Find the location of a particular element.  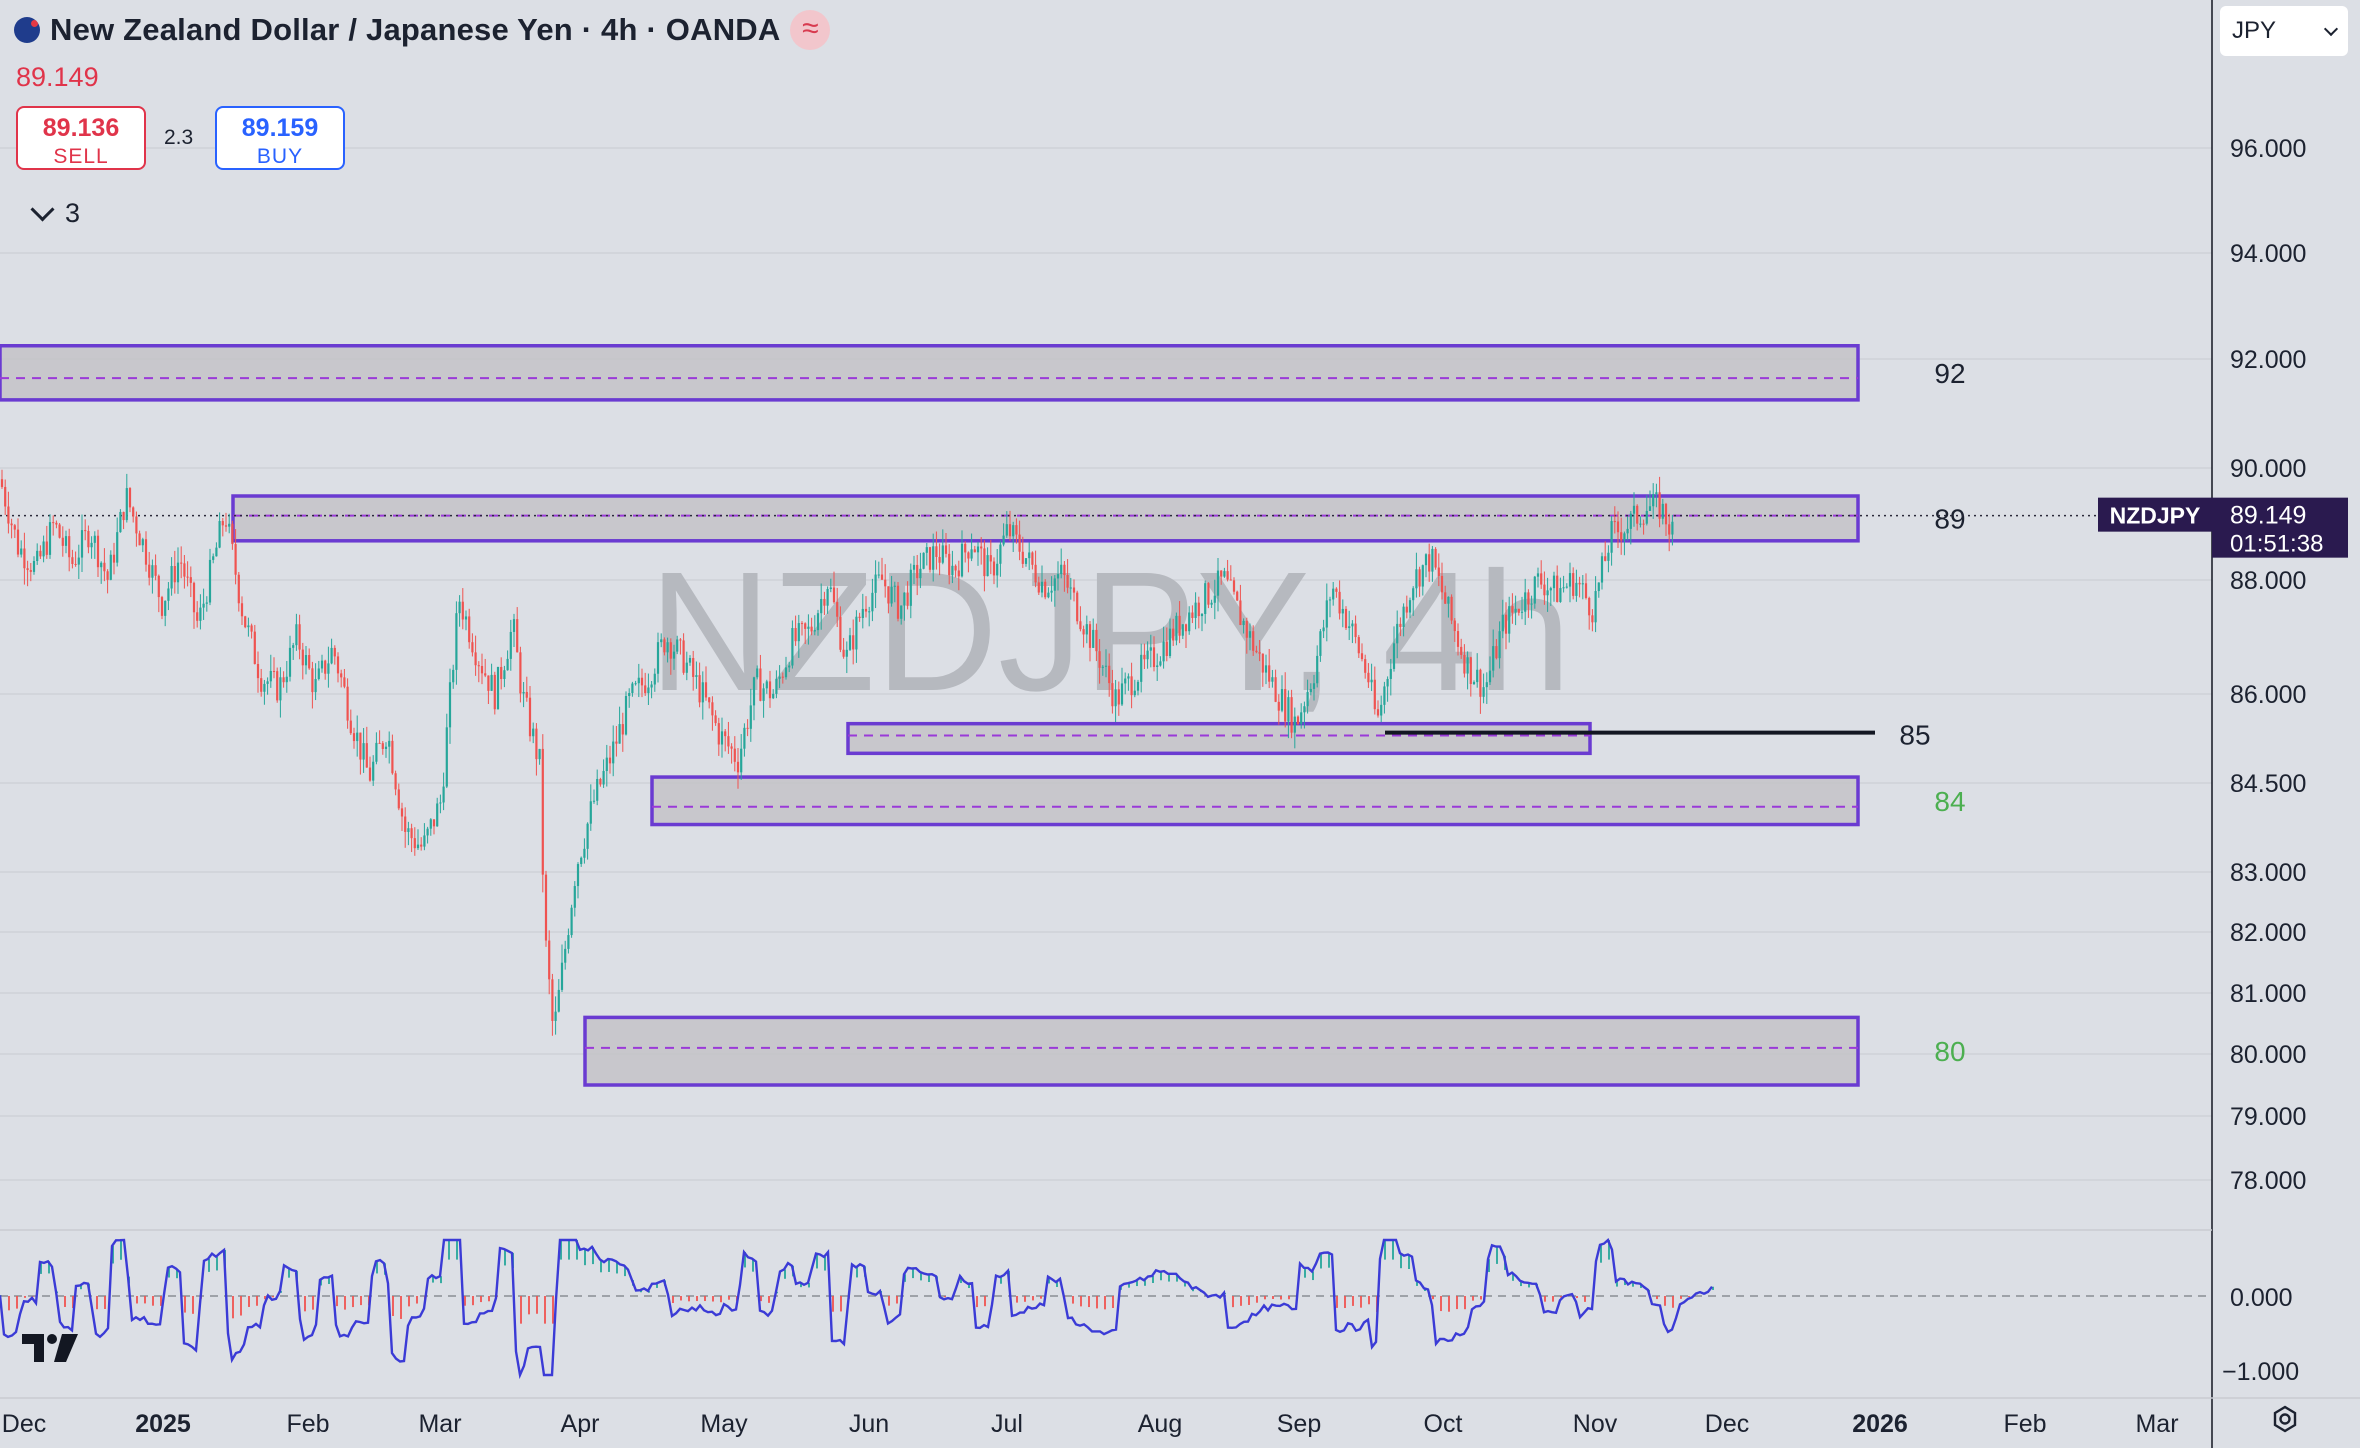

zone-label: 80 is located at coordinates (1949, 1051).